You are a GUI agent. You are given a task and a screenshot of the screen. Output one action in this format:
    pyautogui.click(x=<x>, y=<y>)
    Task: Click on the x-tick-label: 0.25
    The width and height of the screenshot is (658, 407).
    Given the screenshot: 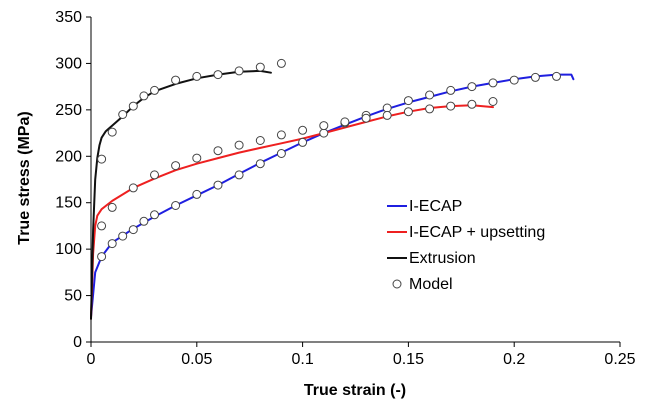 What is the action you would take?
    pyautogui.click(x=619, y=359)
    